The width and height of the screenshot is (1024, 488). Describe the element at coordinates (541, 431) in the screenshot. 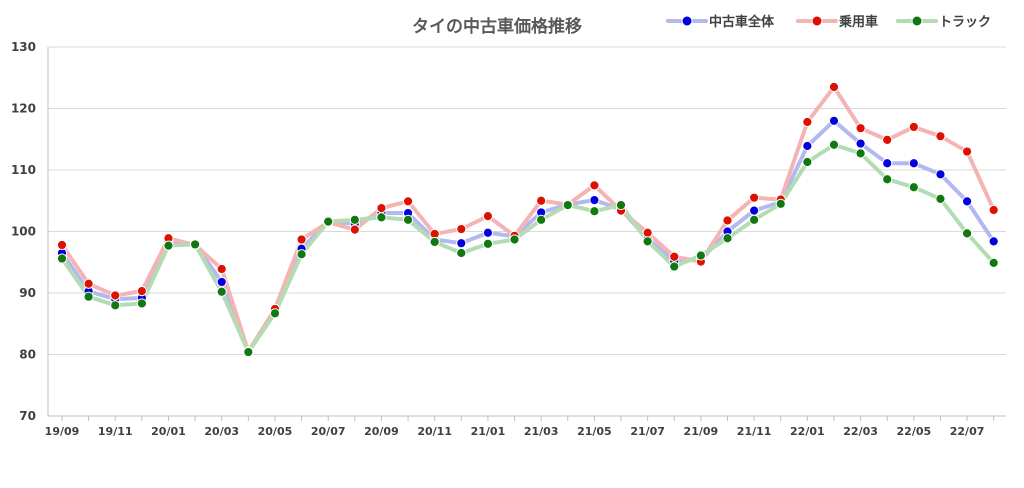

I see `x-tick-label: 21/03` at that location.